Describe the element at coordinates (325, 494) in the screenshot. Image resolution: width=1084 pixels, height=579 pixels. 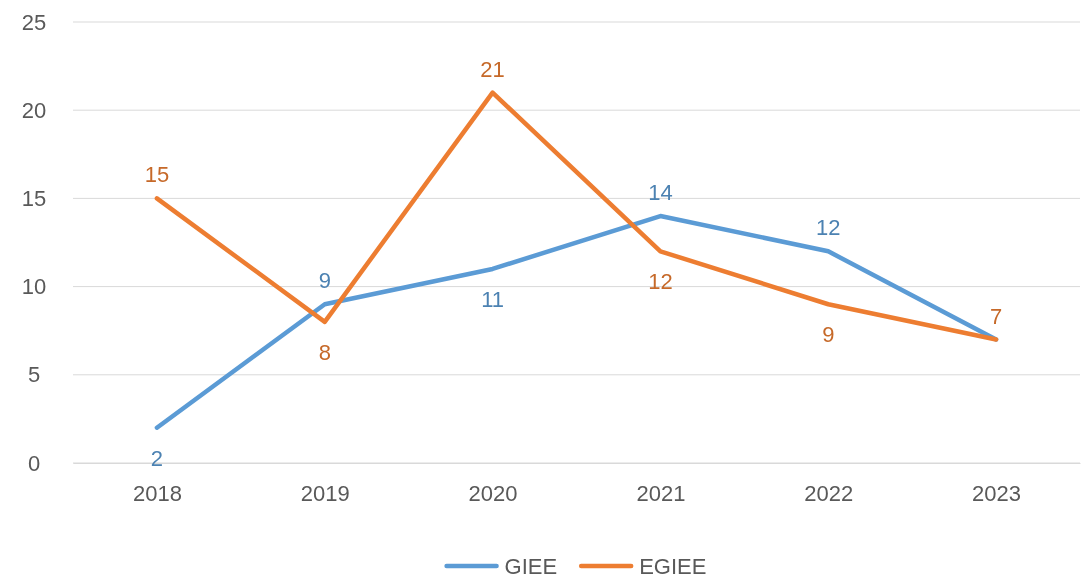
I see `x-tick-label: 2019` at that location.